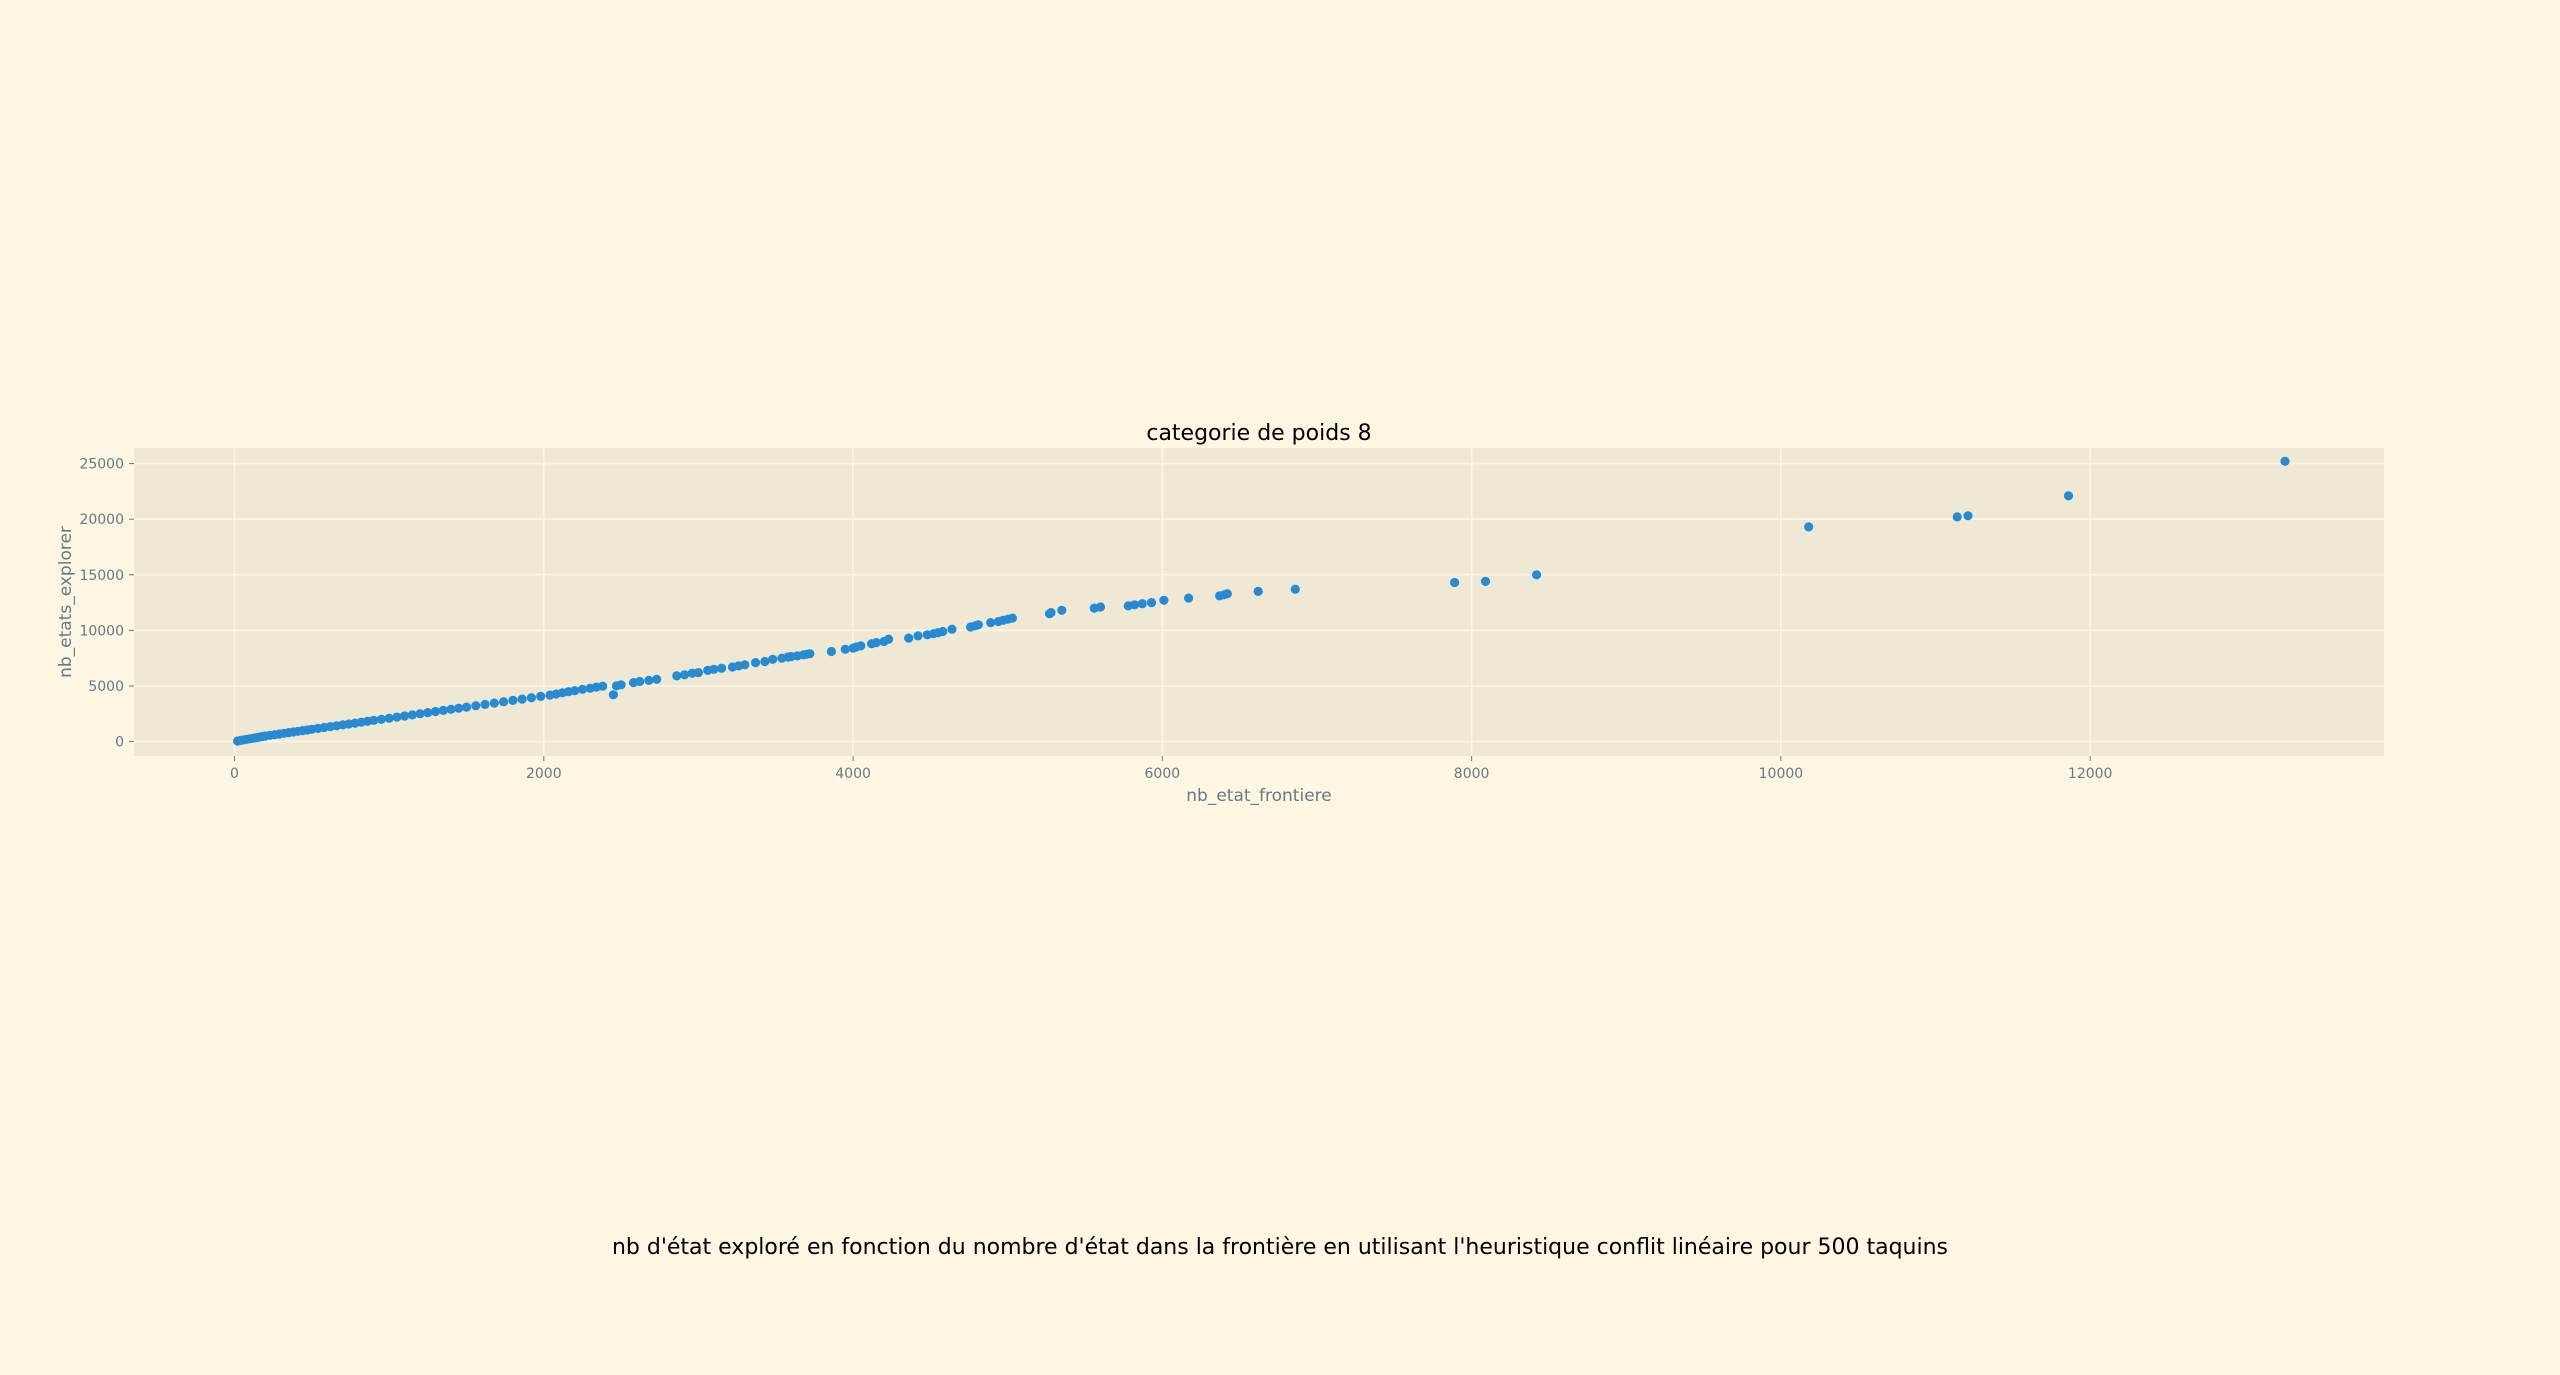 This screenshot has height=1375, width=2560. I want to click on y-tick-label: 5000, so click(106, 687).